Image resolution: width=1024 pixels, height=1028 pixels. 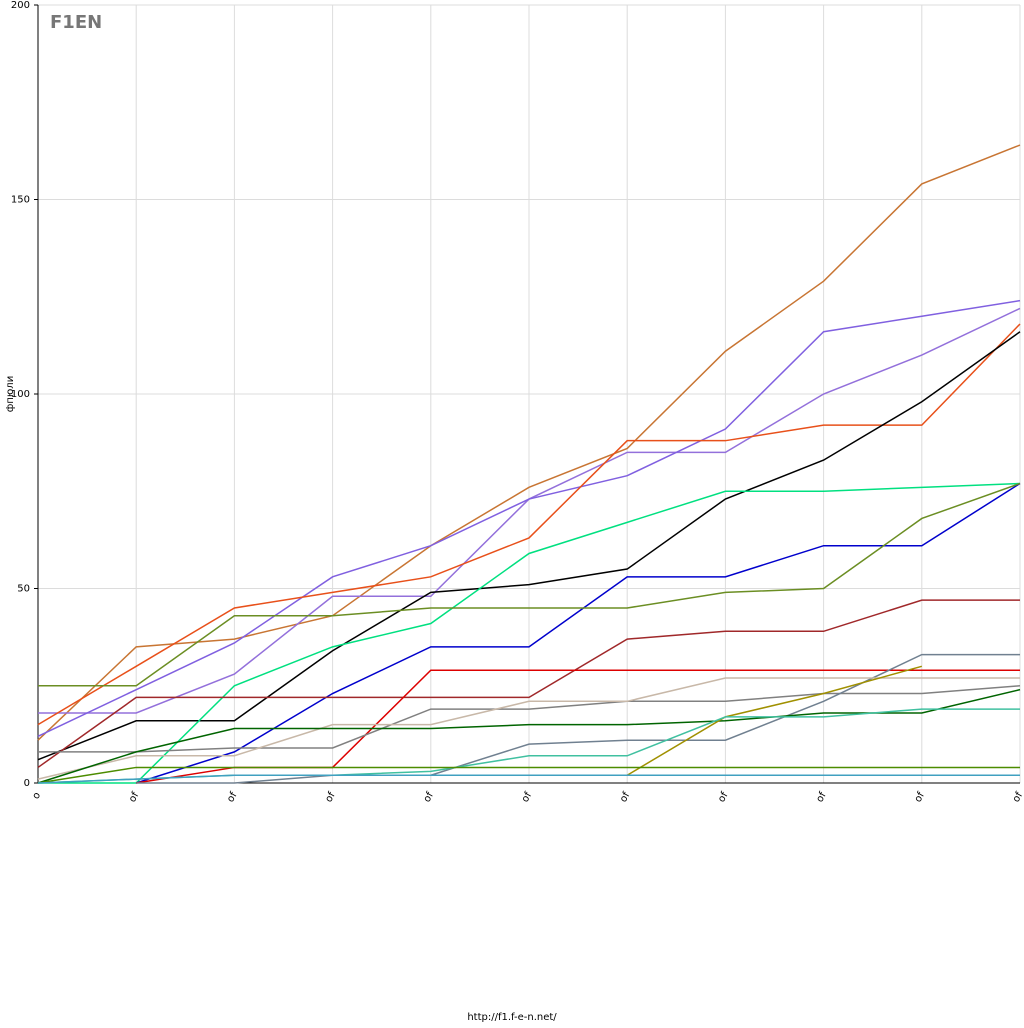 I want to click on y-tick-label: 150, so click(x=20, y=200).